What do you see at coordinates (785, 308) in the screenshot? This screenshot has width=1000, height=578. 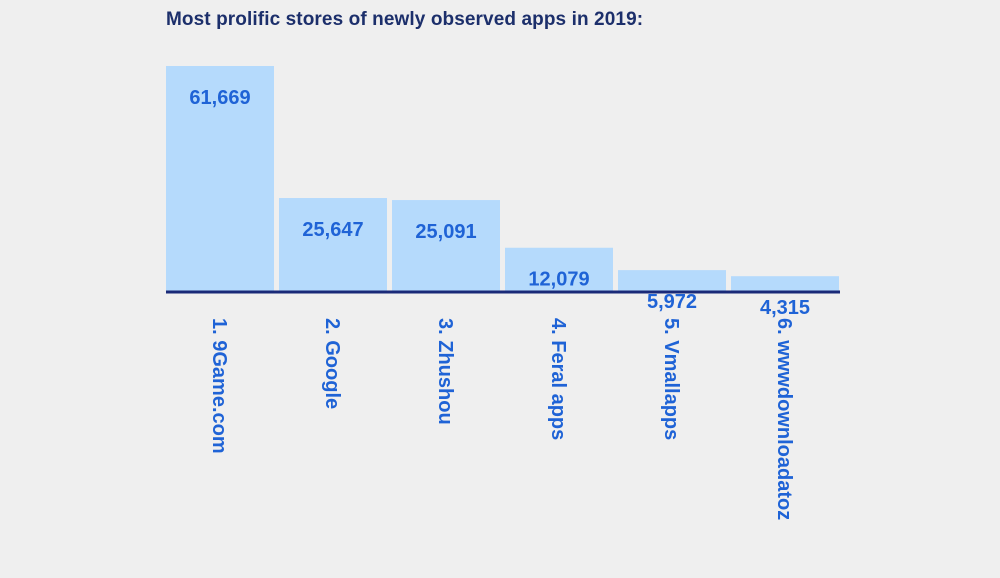 I see `value-label-6: 4,315` at bounding box center [785, 308].